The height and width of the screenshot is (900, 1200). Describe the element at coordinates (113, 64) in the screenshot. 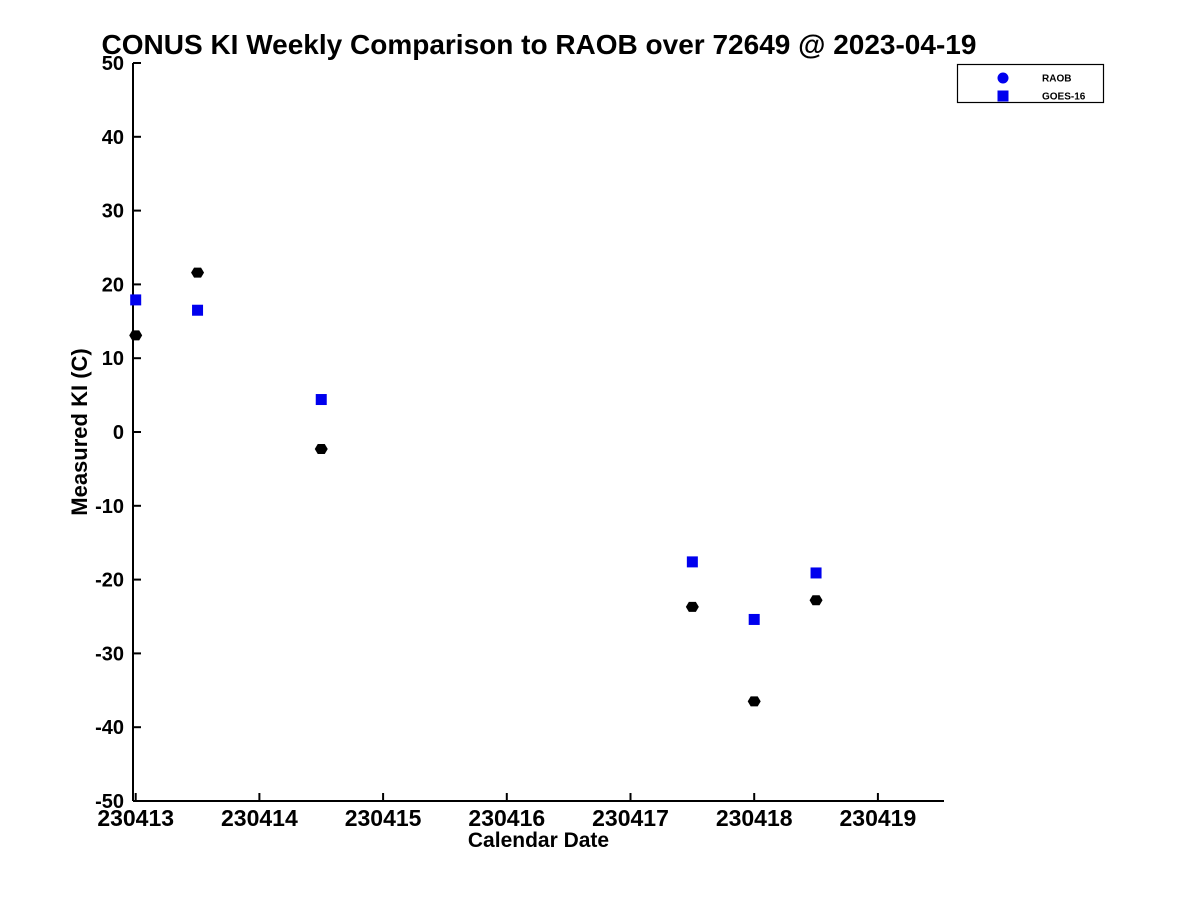

I see `y-tick-label: 50` at that location.